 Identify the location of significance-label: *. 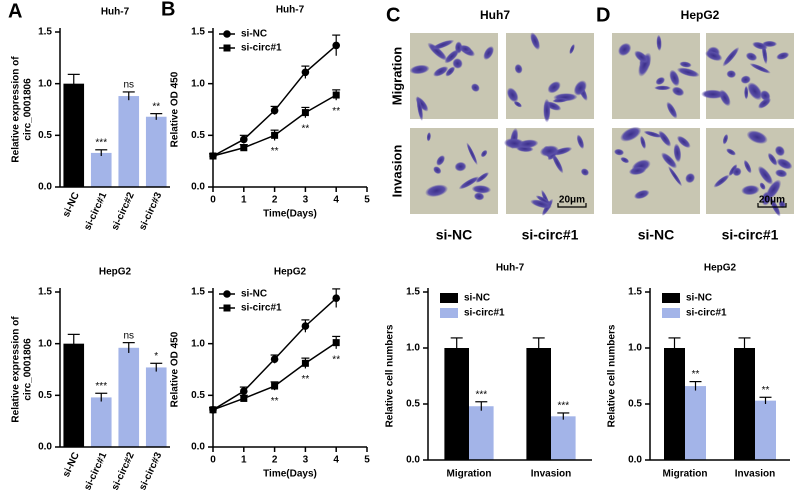
(156, 356).